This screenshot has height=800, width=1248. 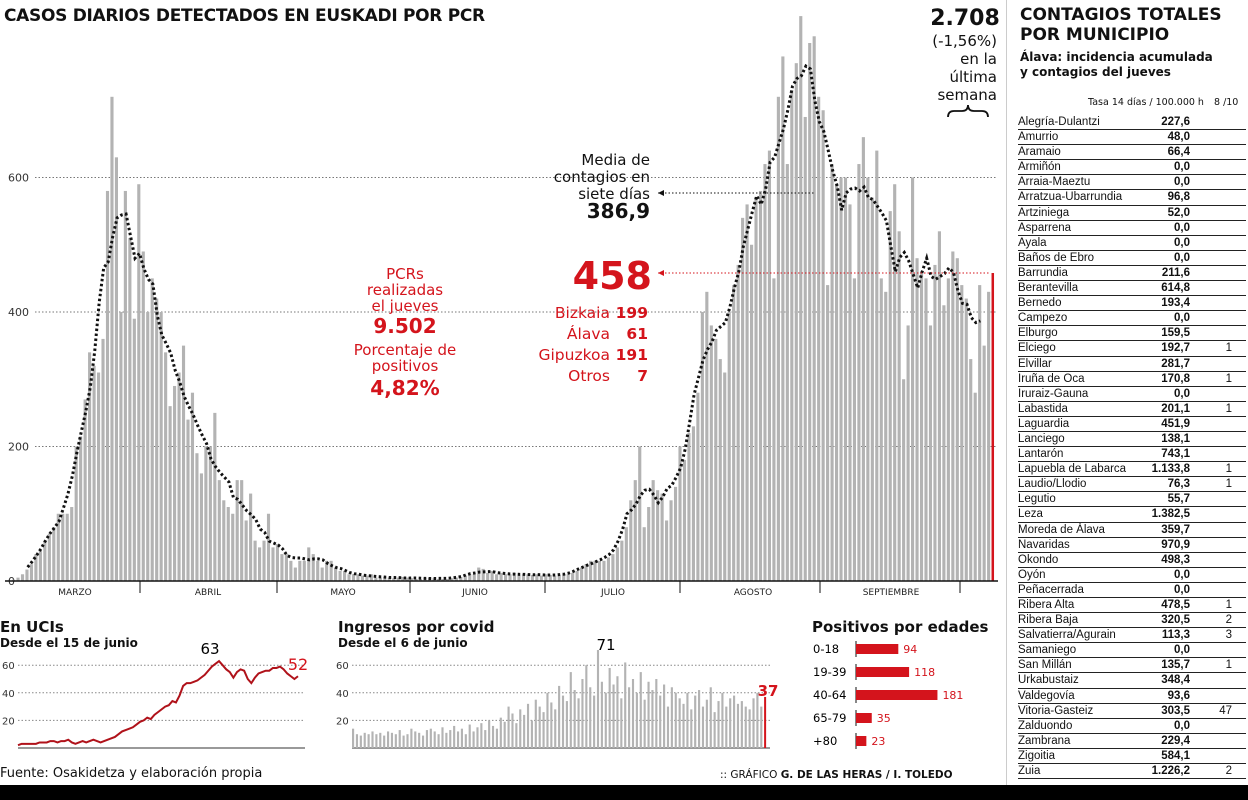 What do you see at coordinates (1051, 589) in the screenshot?
I see `municipality-name: Peñacerrada` at bounding box center [1051, 589].